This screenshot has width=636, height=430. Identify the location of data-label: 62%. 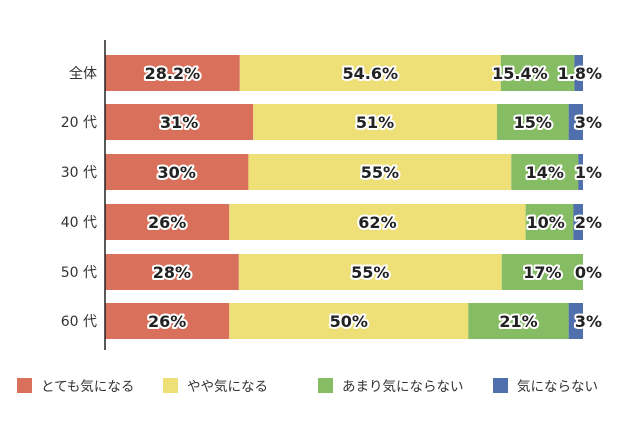
(377, 222).